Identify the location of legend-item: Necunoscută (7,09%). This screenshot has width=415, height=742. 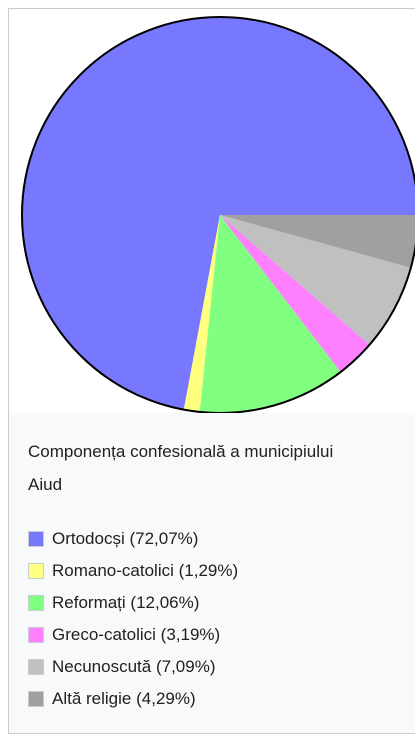
(133, 667).